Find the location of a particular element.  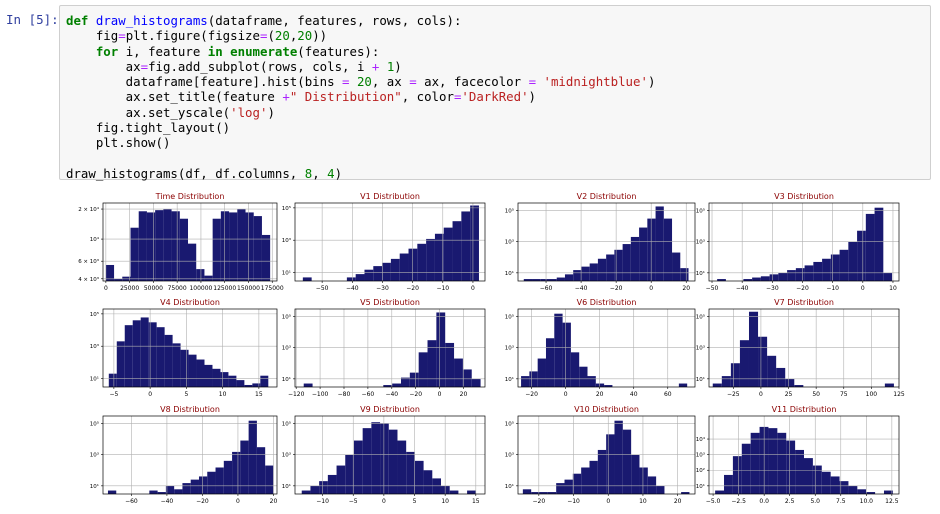

histogram-panel: V10 Distribution −20 −10 0 10 20 10⁵ 10³ 10¹ is located at coordinates (600, 455).